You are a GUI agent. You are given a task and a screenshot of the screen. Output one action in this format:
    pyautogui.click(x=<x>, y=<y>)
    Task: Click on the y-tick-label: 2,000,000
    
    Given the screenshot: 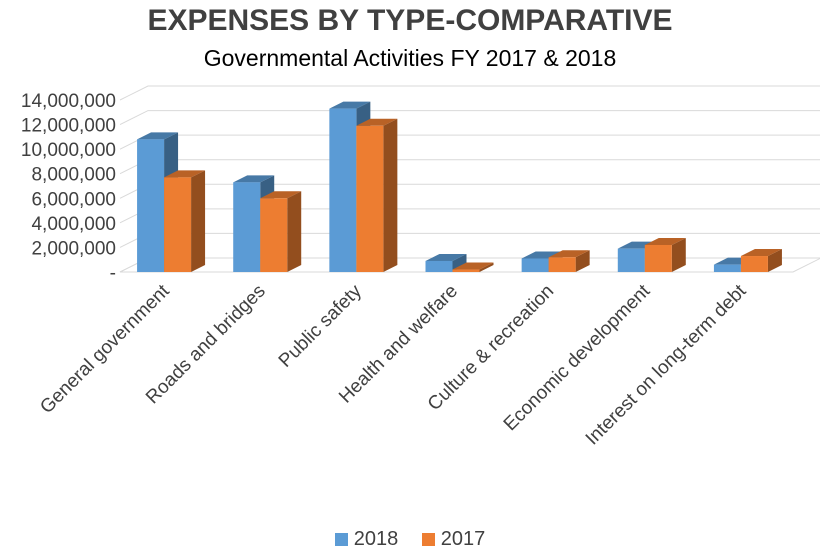 What is the action you would take?
    pyautogui.click(x=73, y=248)
    